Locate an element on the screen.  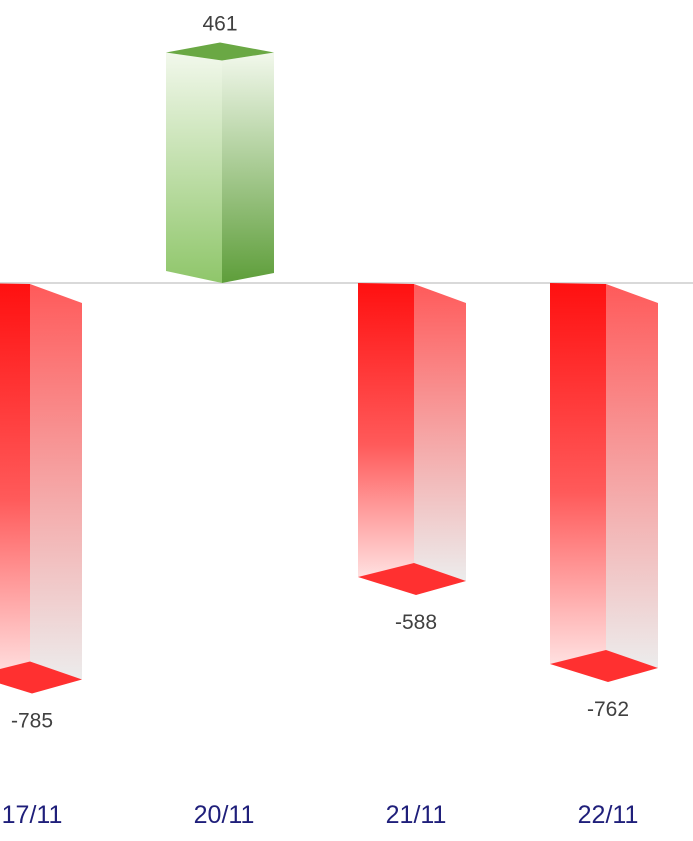
bar-17/11 is located at coordinates (41, 488).